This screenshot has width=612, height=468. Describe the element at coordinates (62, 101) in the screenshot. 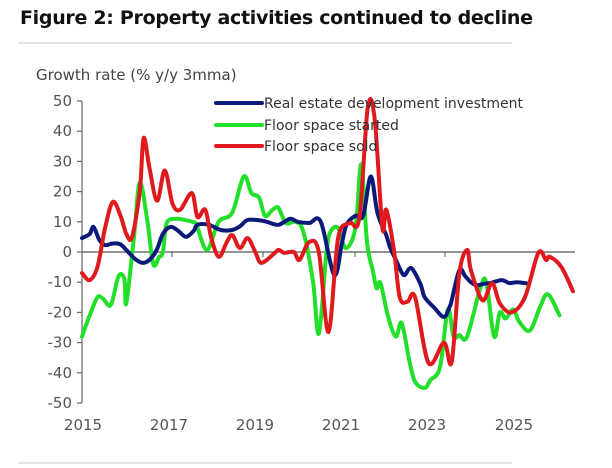

I see `y-tick-label: 50` at that location.